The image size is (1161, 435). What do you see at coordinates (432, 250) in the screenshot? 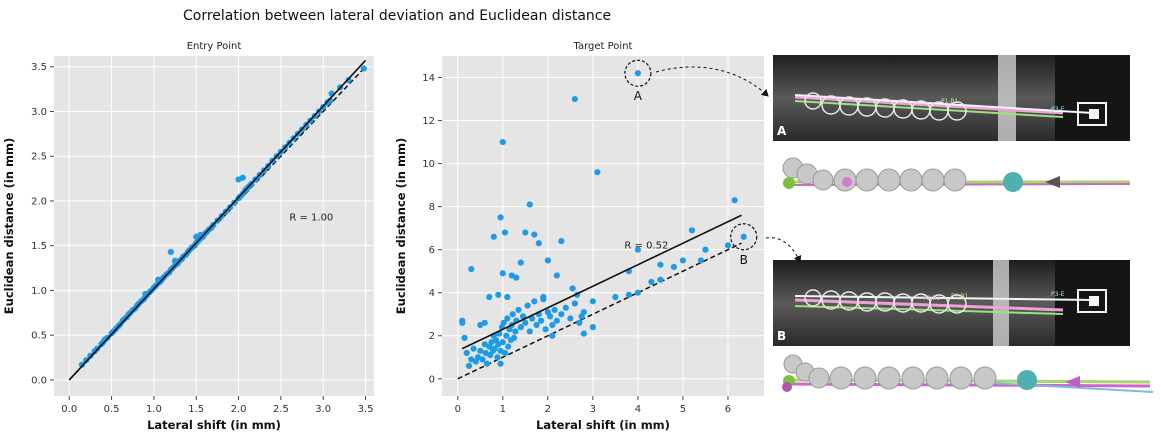
I see `target-y-tick-label: 6` at bounding box center [432, 250].